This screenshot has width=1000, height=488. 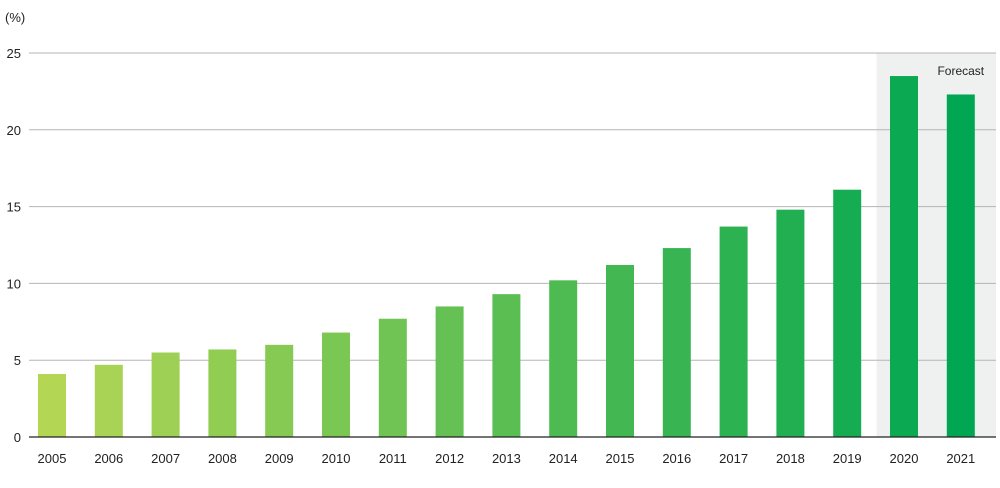 What do you see at coordinates (17, 360) in the screenshot?
I see `y-tick-label: 5` at bounding box center [17, 360].